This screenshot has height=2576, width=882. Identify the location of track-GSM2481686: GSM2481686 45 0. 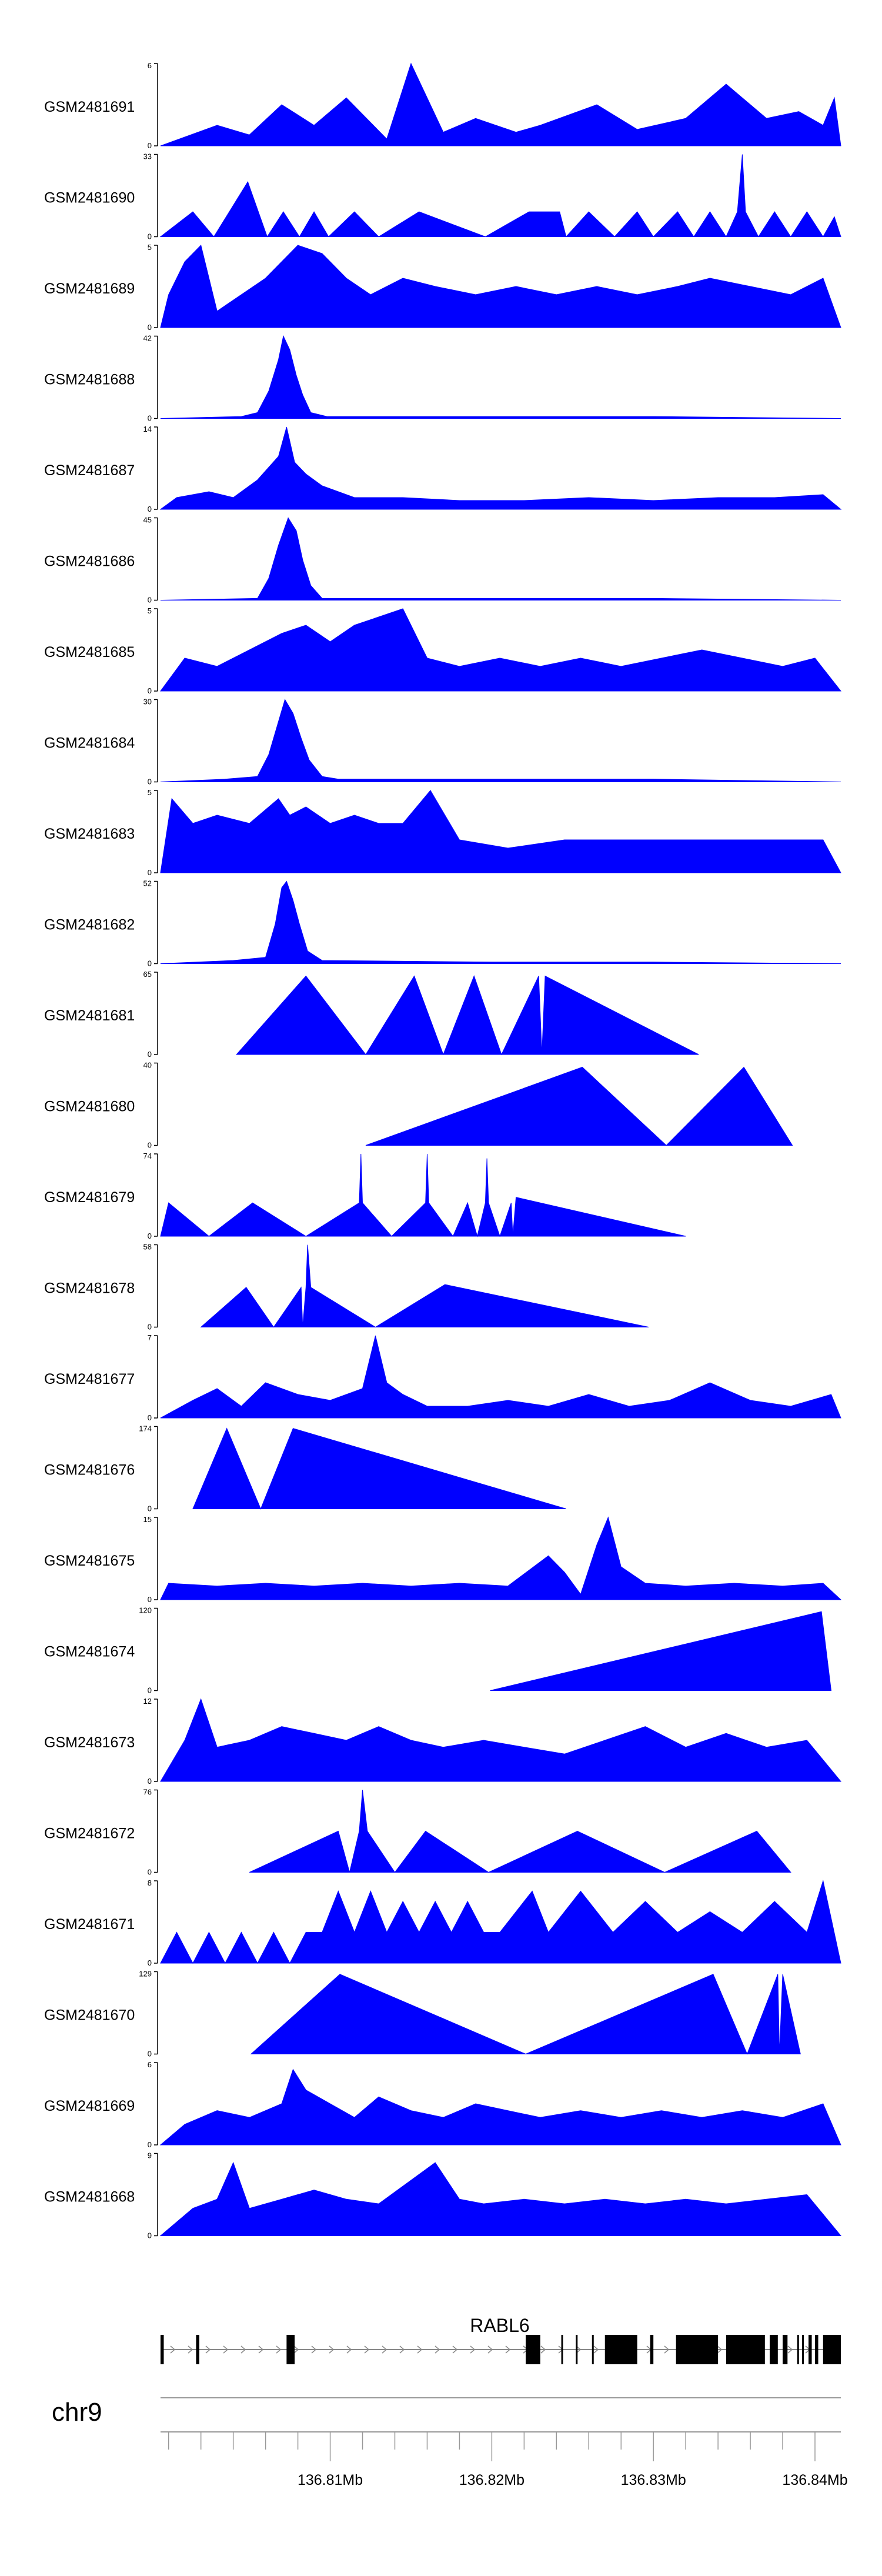
(442, 560).